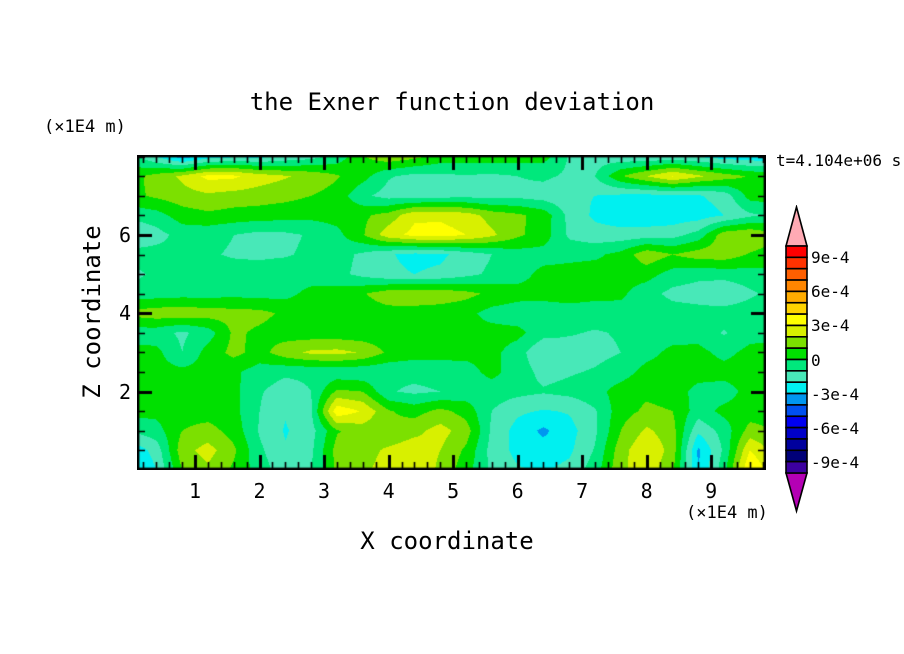  Describe the element at coordinates (452, 102) in the screenshot. I see `page-title: the Exner function deviation` at that location.